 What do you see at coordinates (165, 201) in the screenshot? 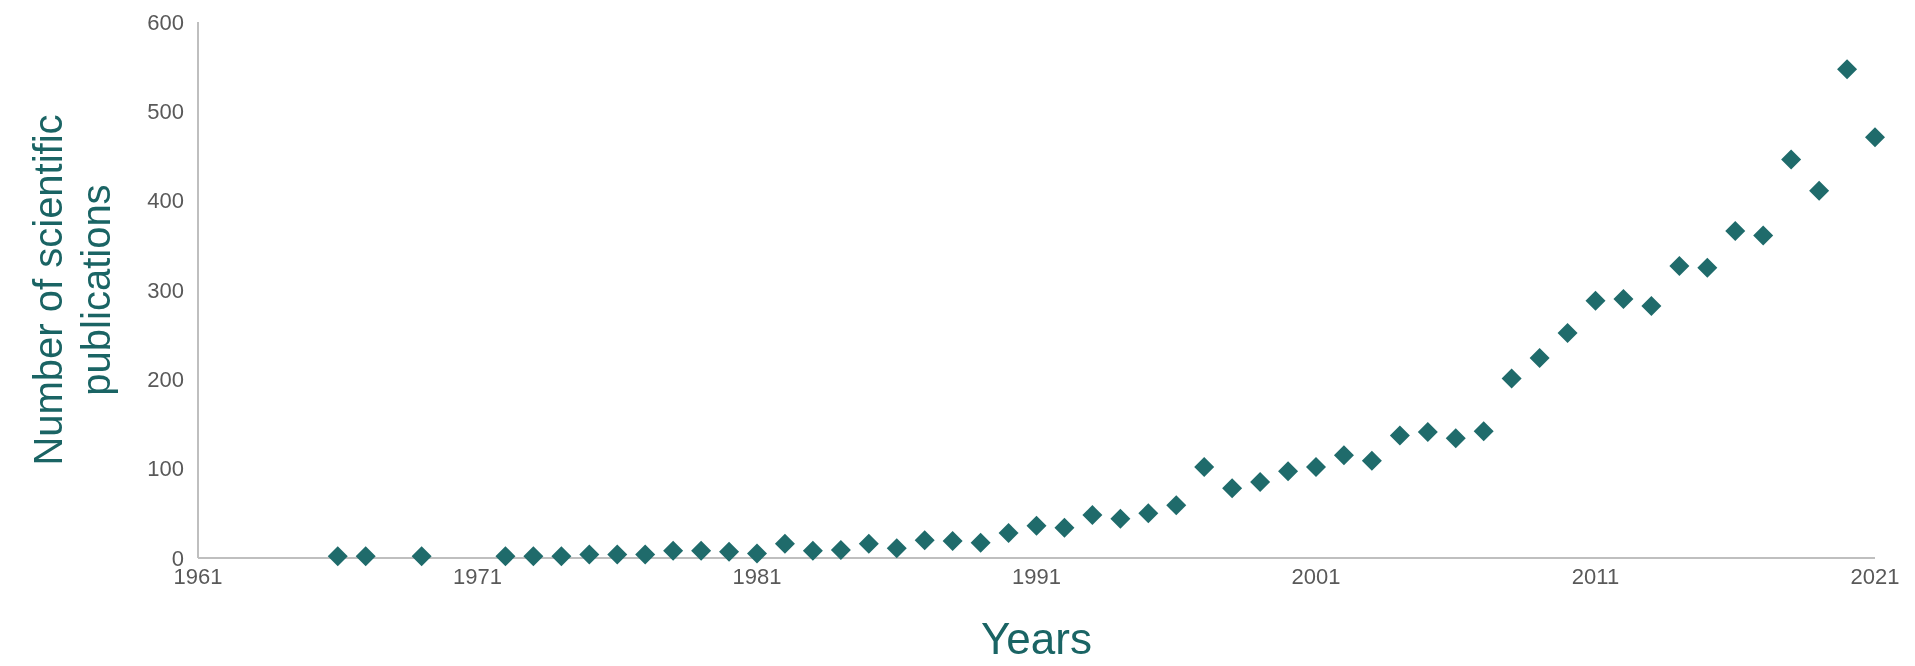
I see `y-tick-label: 400` at bounding box center [165, 201].